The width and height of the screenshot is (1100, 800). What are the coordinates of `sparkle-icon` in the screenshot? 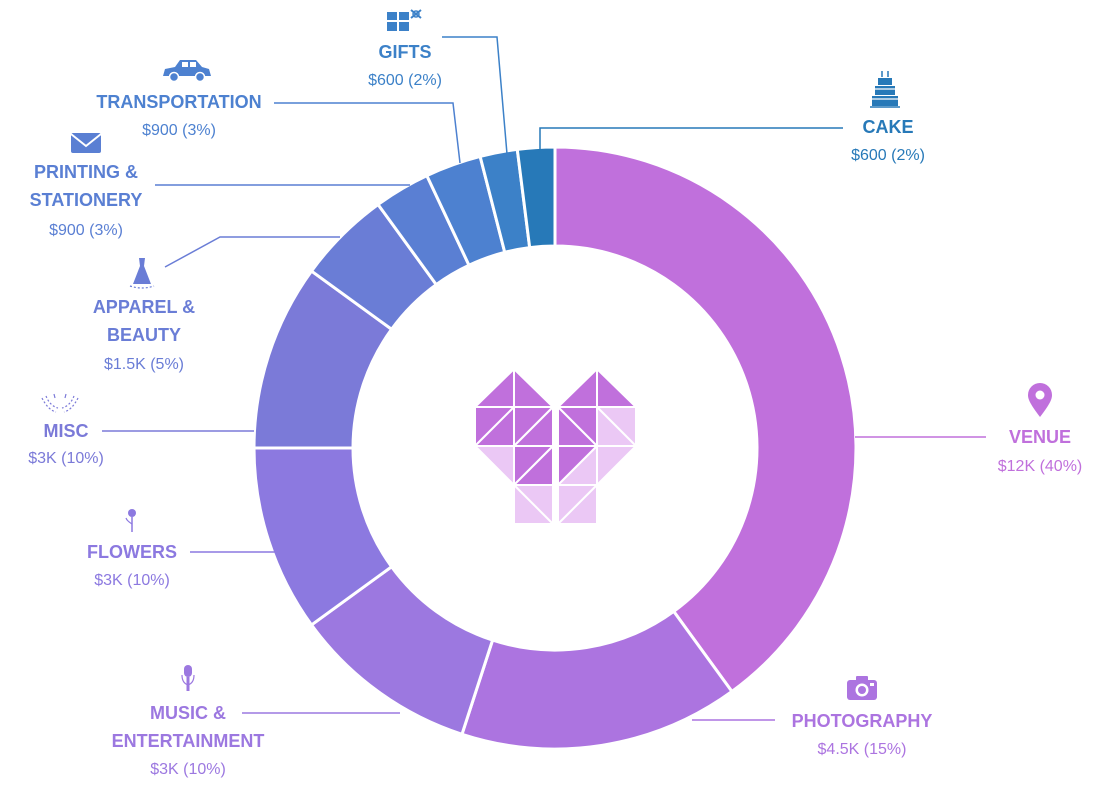 It's located at (60, 403).